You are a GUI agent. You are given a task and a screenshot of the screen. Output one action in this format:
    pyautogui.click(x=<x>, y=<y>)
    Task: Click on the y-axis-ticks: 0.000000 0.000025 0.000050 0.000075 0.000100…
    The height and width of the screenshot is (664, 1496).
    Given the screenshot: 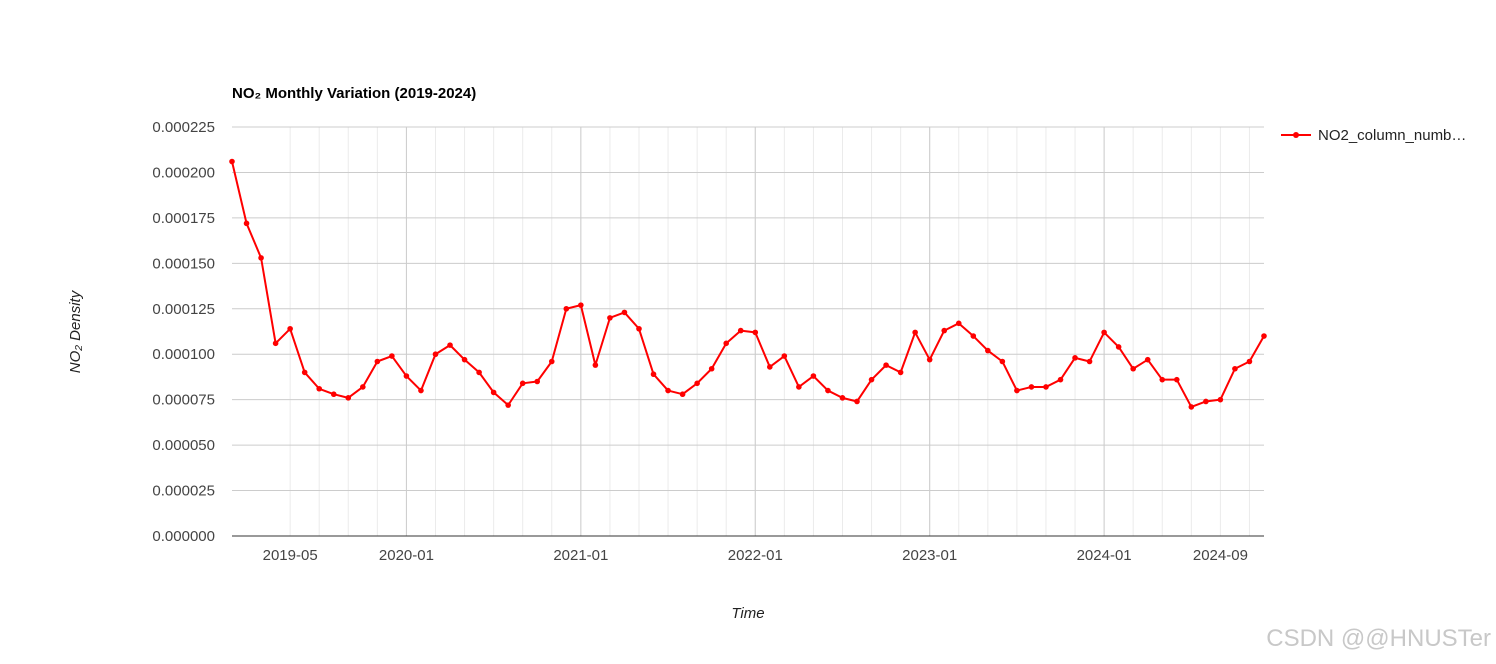 What is the action you would take?
    pyautogui.click(x=183, y=332)
    